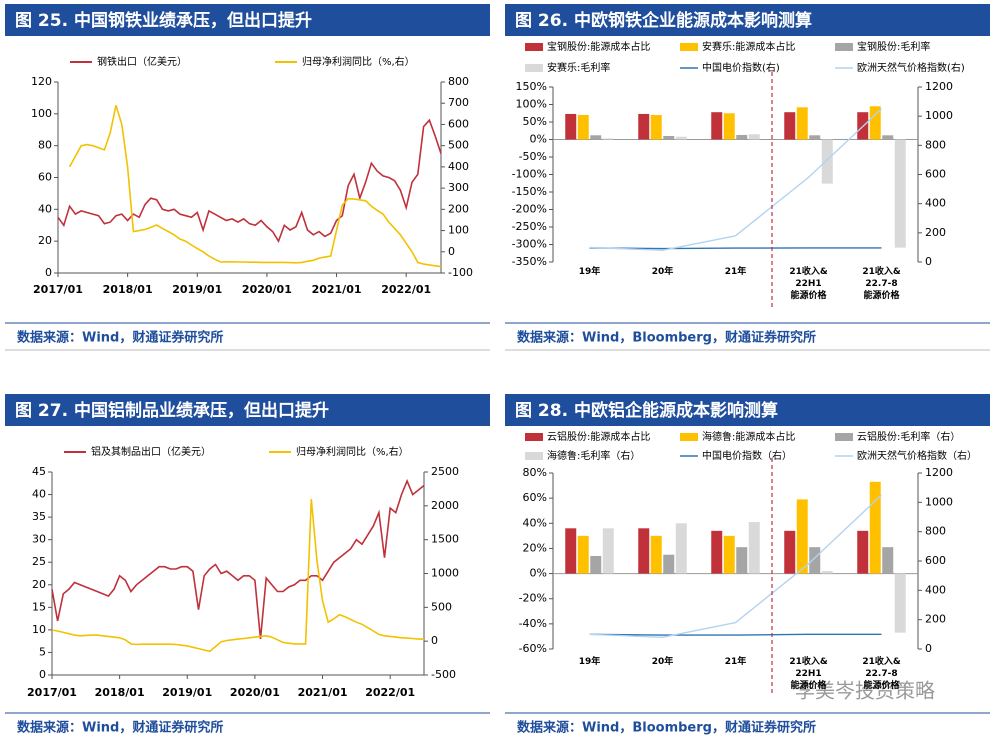 The height and width of the screenshot is (739, 995). Describe the element at coordinates (908, 436) in the screenshot. I see `legend-label: 云铝股份:毛利率（右）` at that location.